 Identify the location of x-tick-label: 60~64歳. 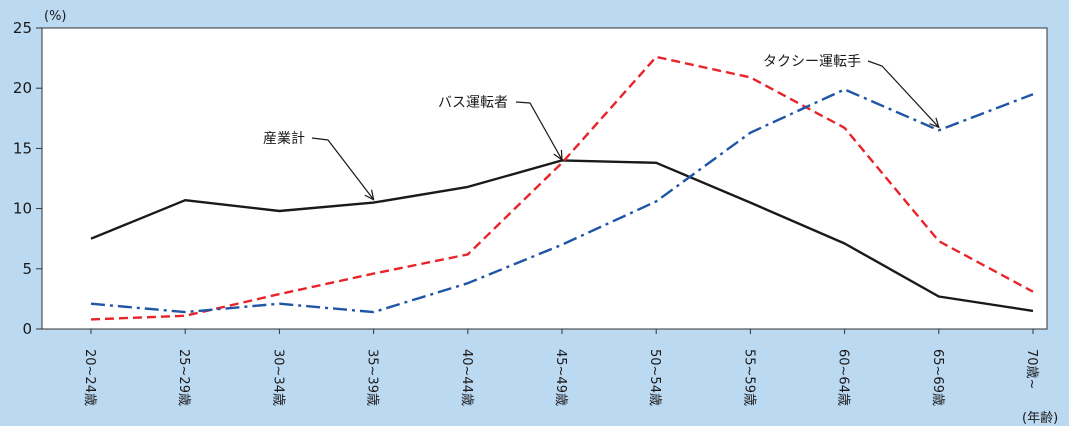
(843, 377).